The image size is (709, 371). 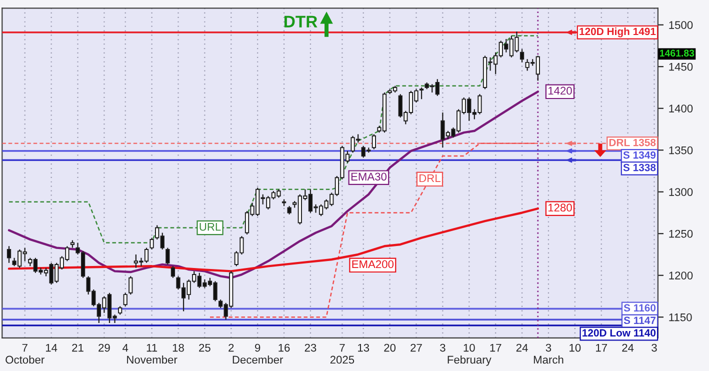 I want to click on line-series, so click(x=274, y=239).